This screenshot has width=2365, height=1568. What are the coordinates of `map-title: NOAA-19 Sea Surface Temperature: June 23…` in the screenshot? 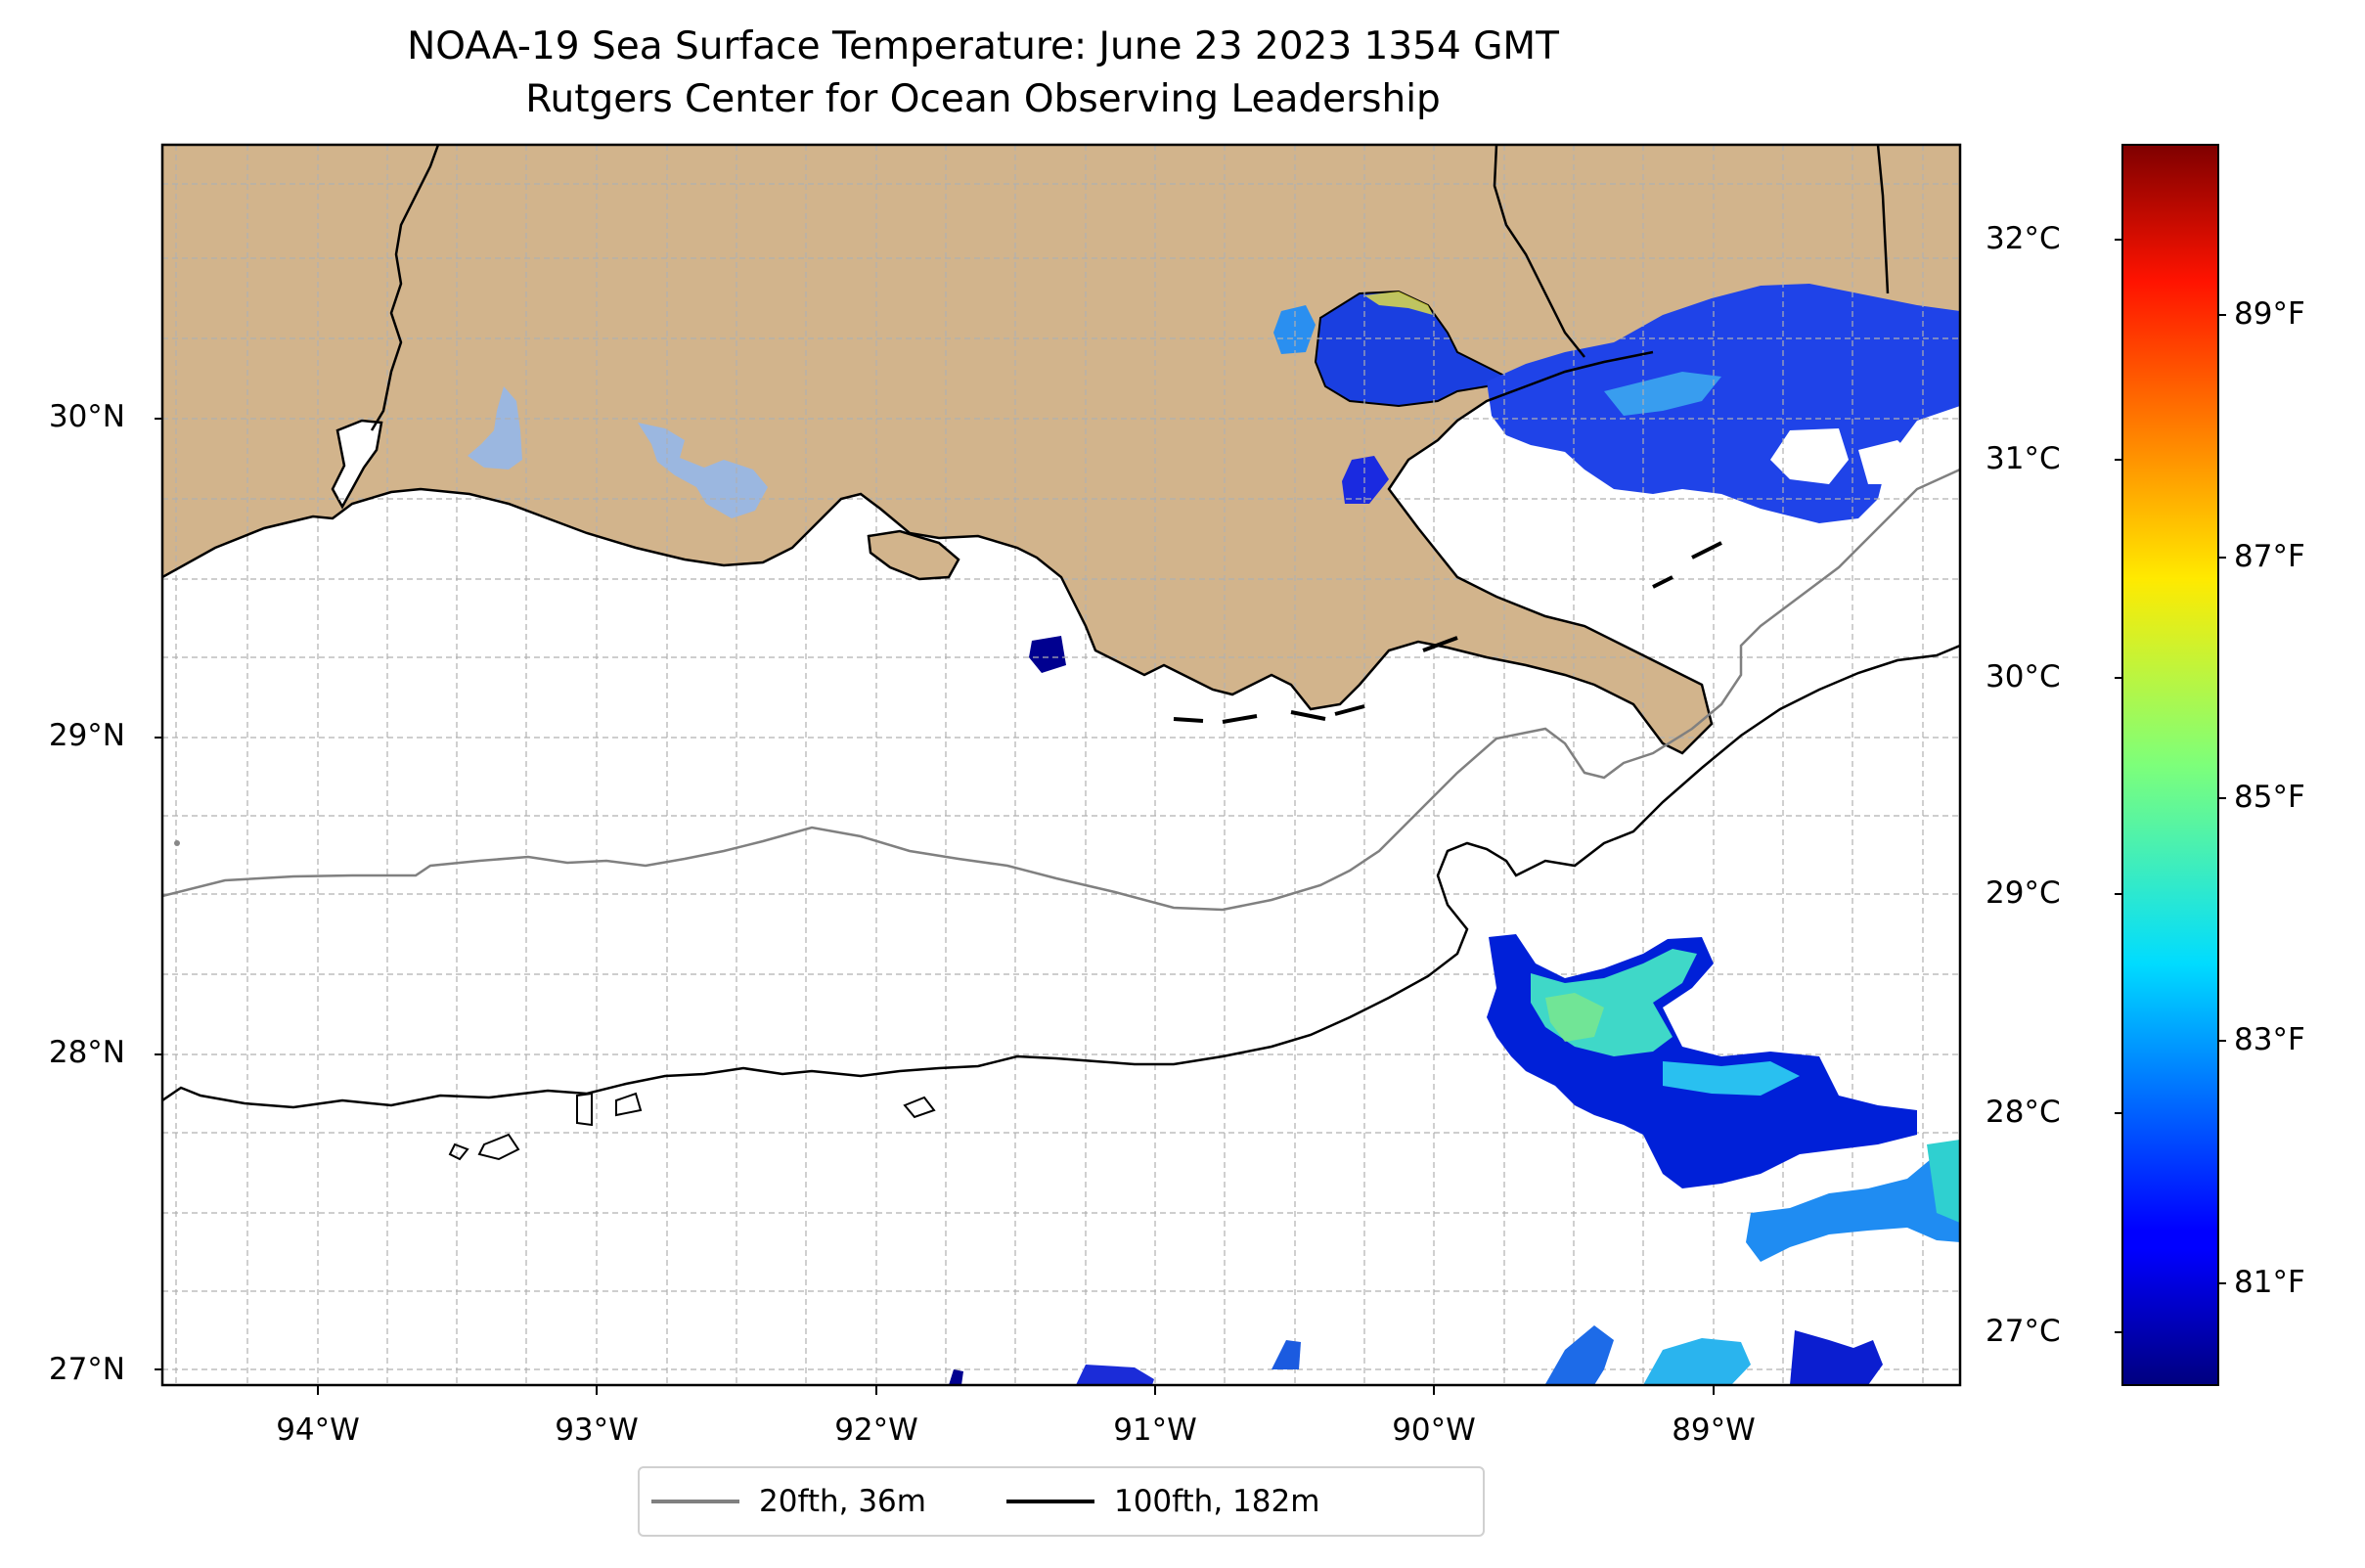 It's located at (983, 46).